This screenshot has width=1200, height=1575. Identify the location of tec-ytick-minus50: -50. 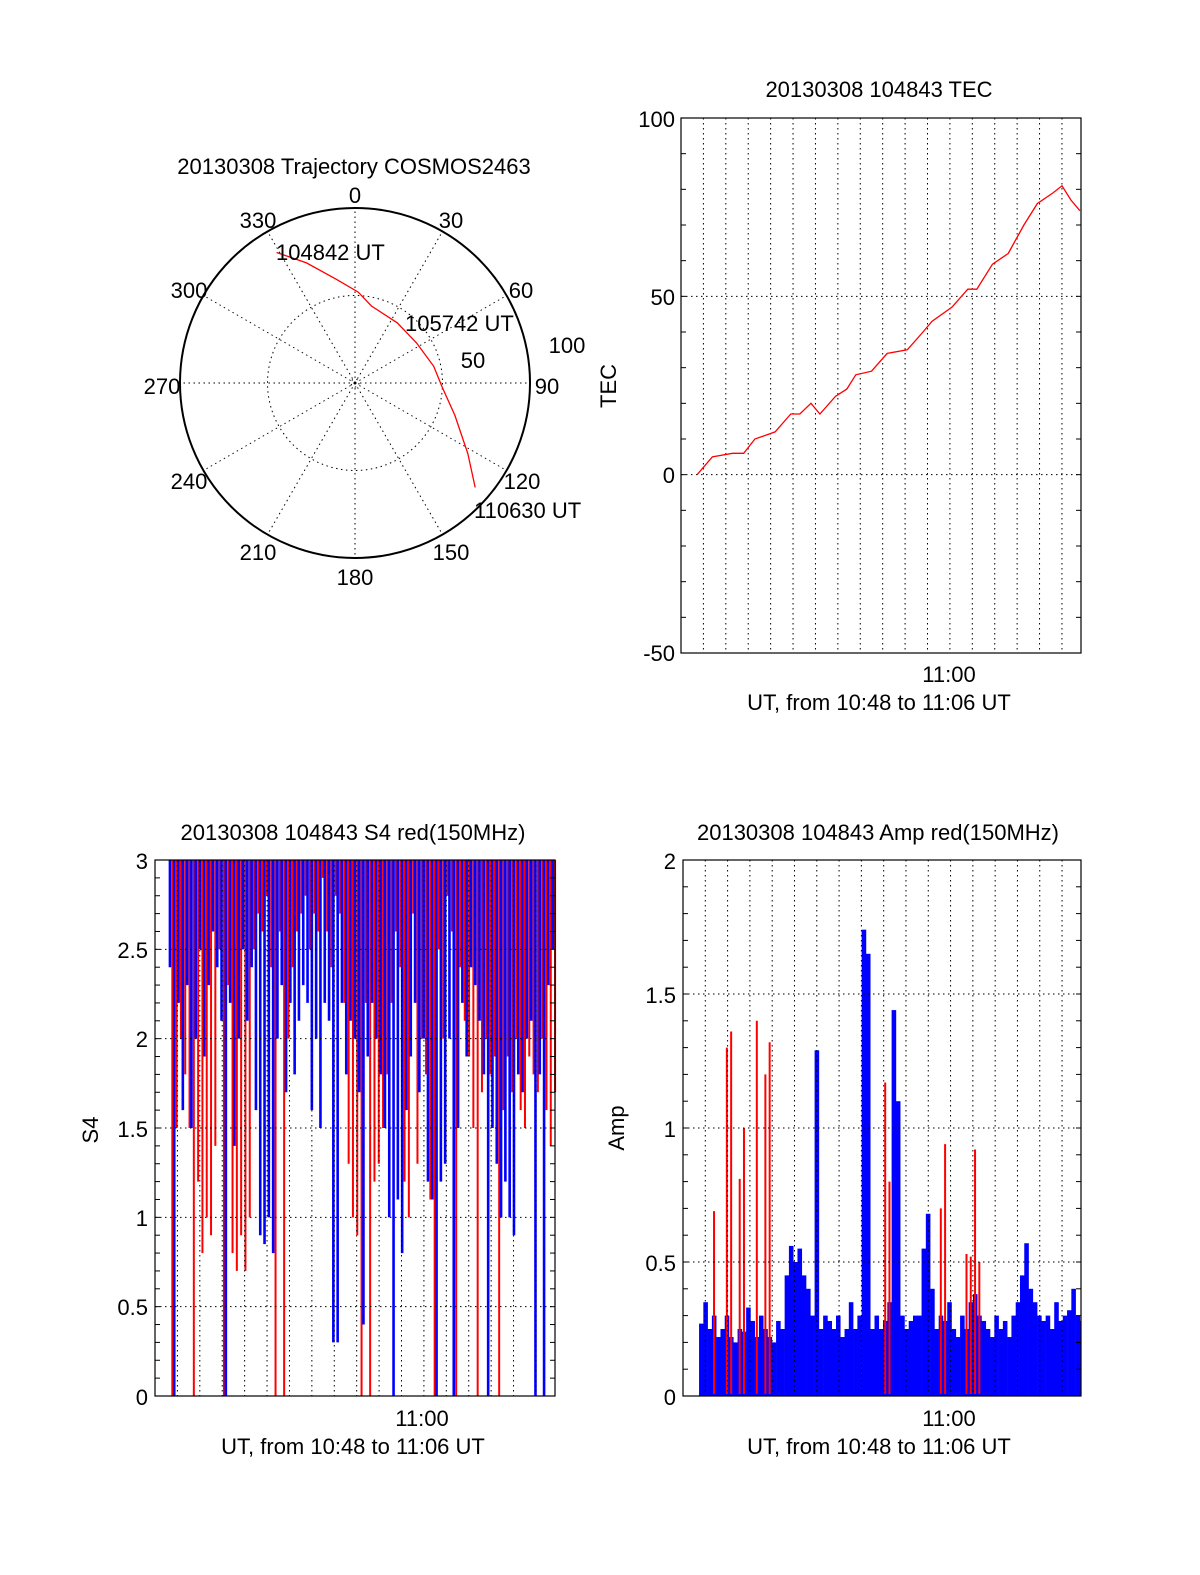
(659, 653).